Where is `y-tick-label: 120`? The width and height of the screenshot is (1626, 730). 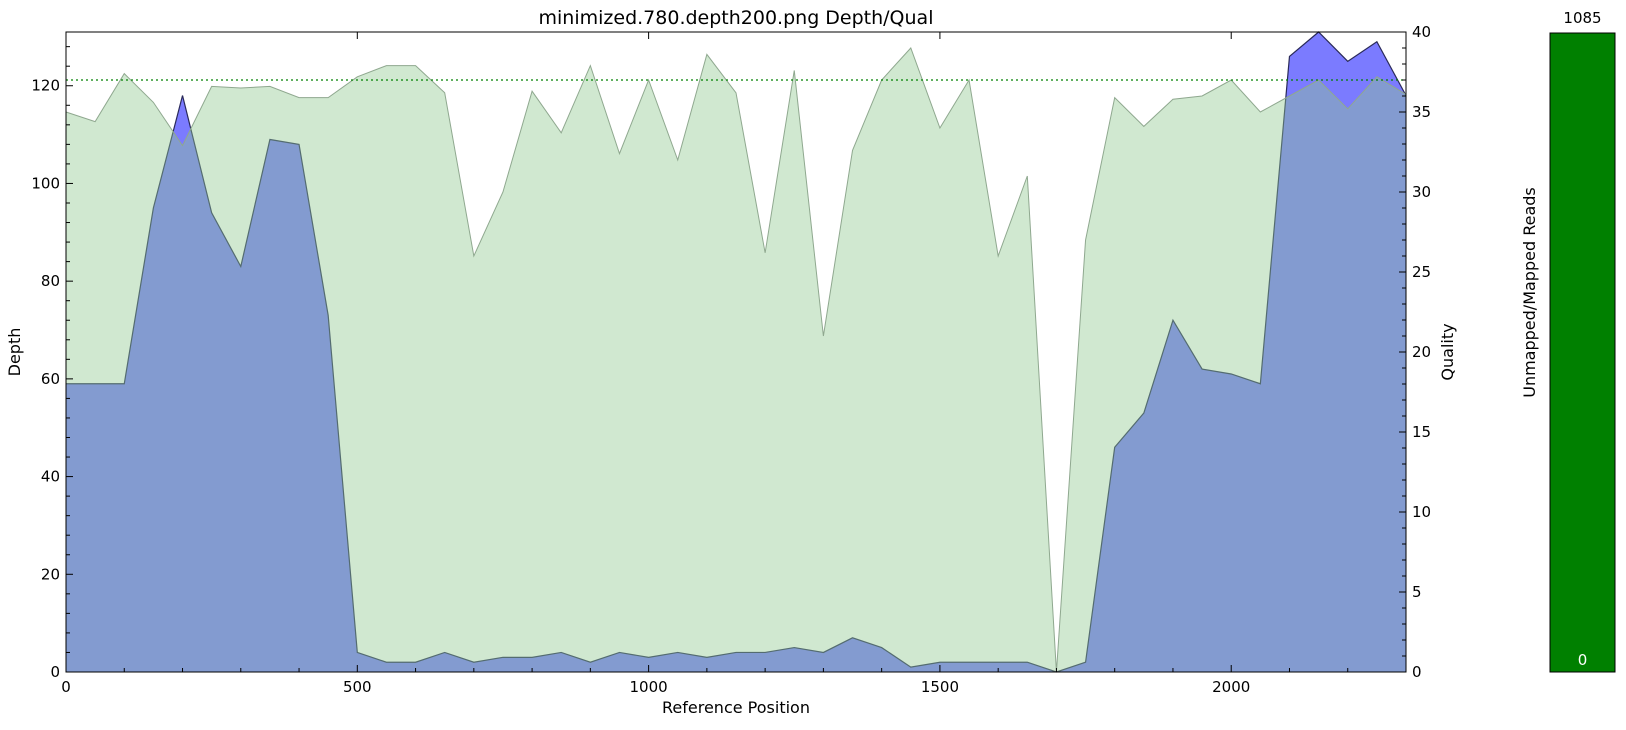
y-tick-label: 120 is located at coordinates (45, 86).